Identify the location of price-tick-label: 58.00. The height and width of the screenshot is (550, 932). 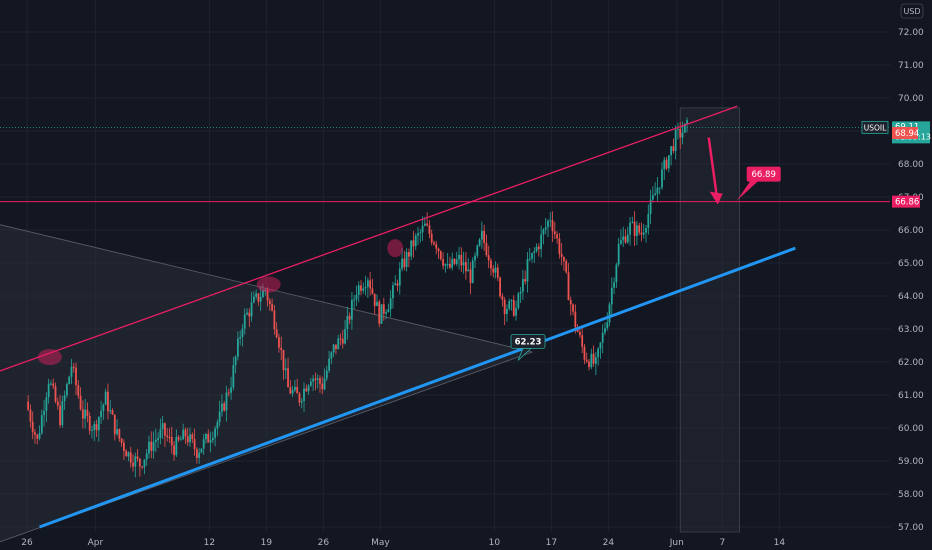
(911, 495).